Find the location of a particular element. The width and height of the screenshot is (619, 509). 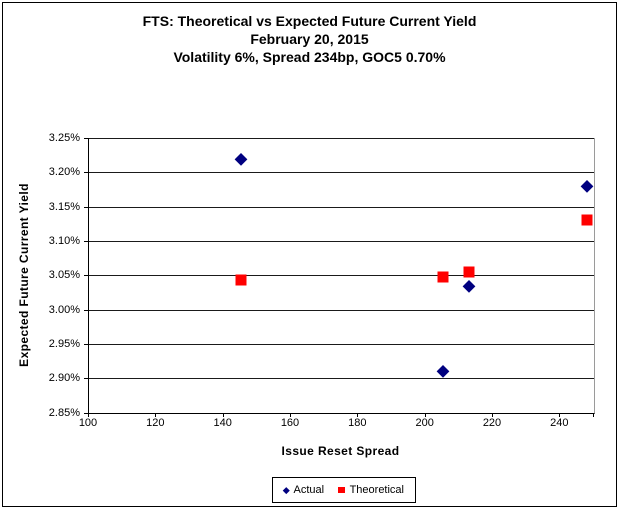

actual-diamond-icon is located at coordinates (286, 490).